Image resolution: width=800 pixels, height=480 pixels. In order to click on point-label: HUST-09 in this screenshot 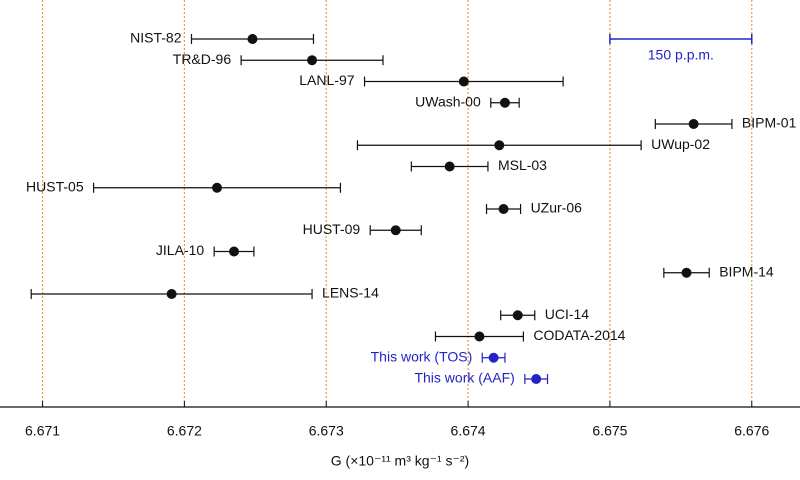, I will do `click(332, 229)`.